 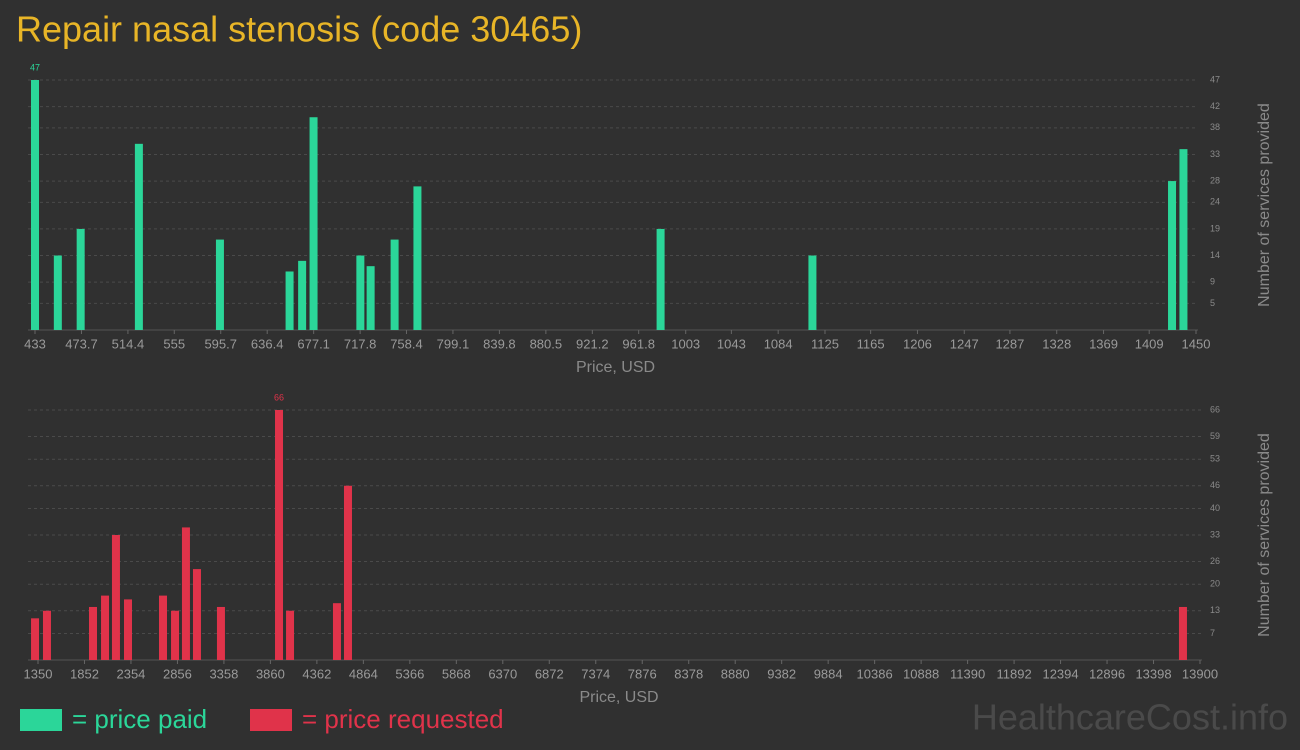 I want to click on x-tick-label: 3358, so click(x=223, y=673).